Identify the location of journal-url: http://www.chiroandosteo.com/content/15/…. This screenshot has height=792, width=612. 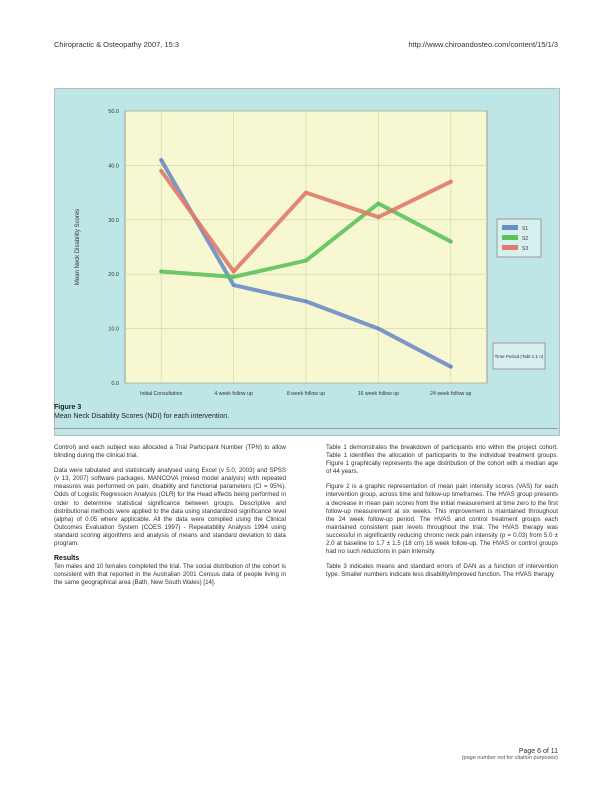
(483, 44).